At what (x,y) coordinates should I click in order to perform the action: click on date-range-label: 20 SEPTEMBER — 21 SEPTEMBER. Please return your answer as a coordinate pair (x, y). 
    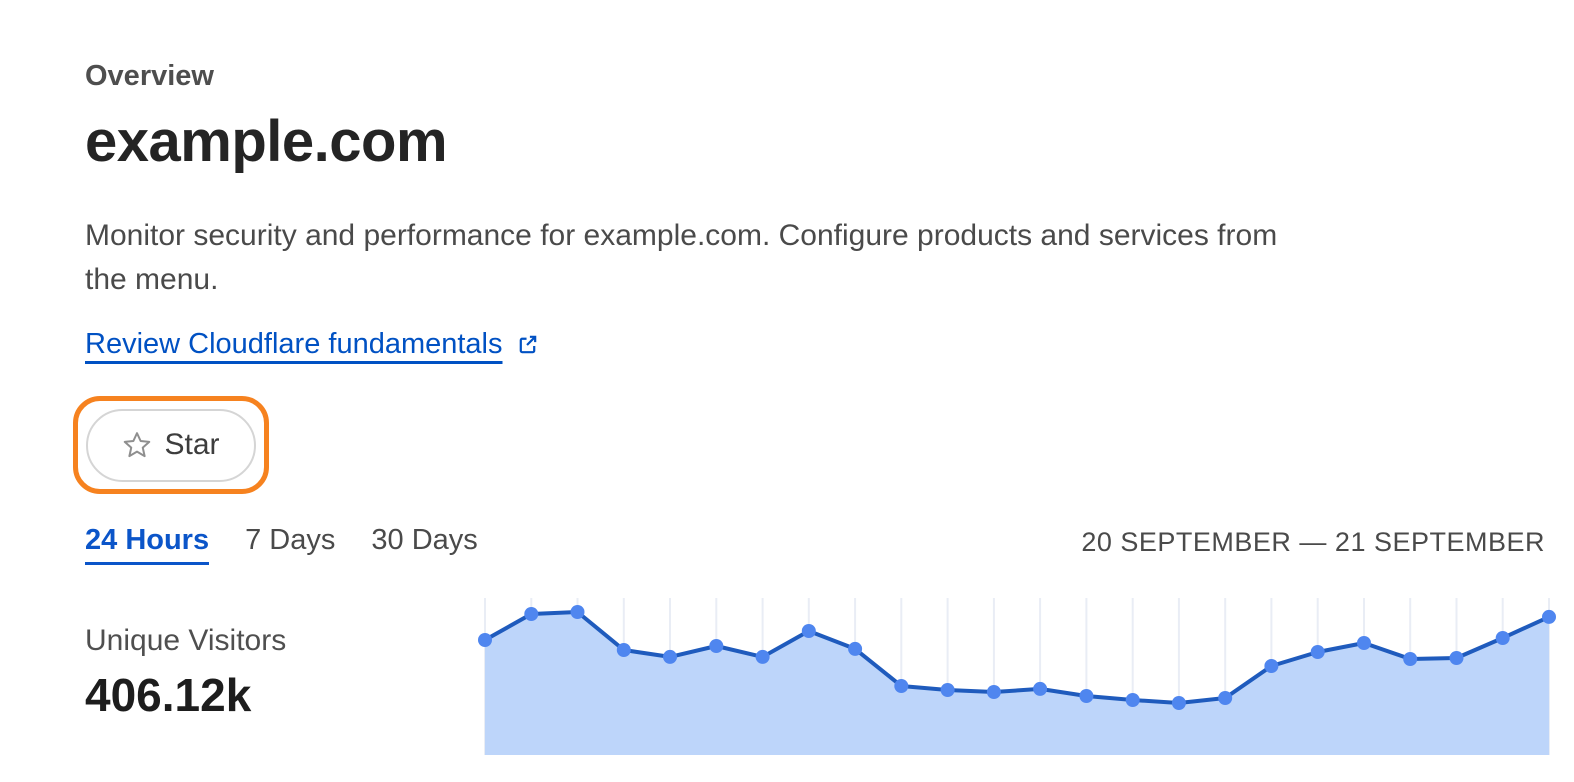
    Looking at the image, I should click on (1313, 542).